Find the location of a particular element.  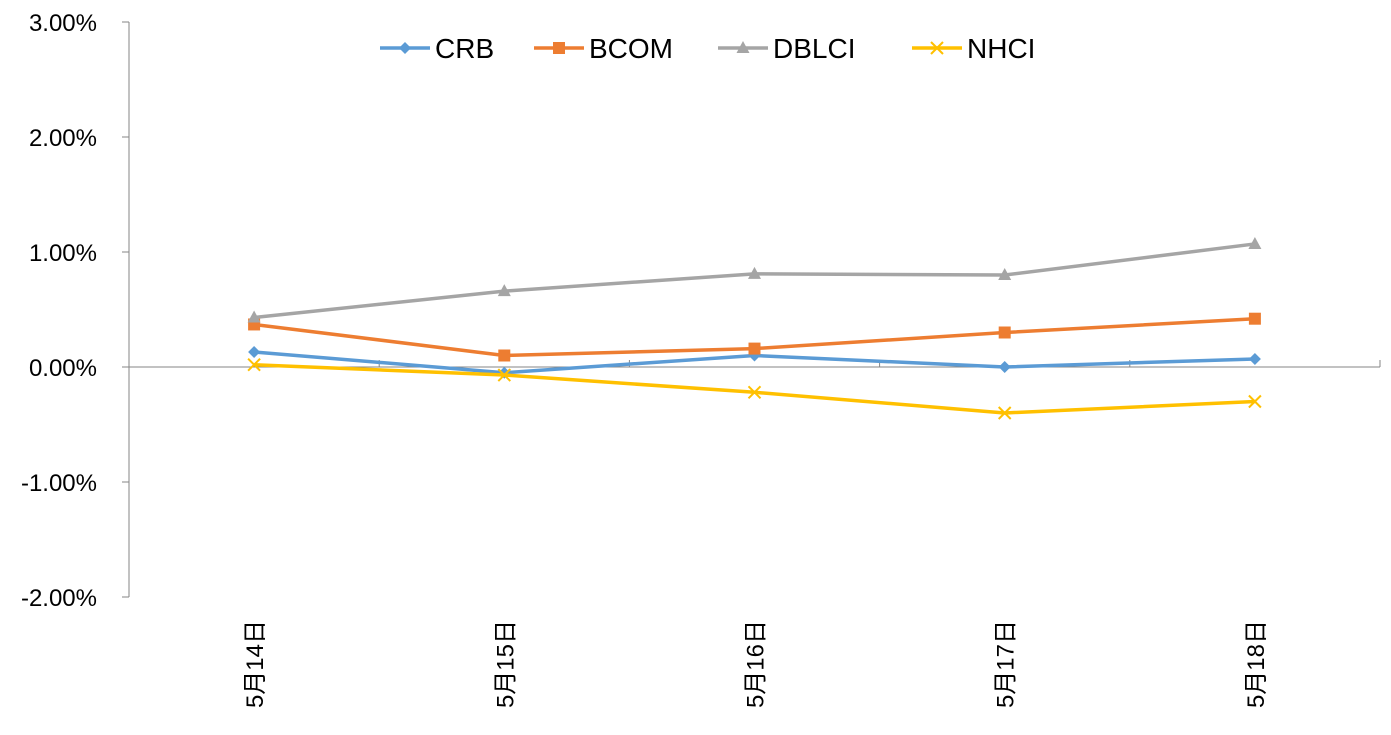

legend-item-bcom: BCOM is located at coordinates (603, 48).